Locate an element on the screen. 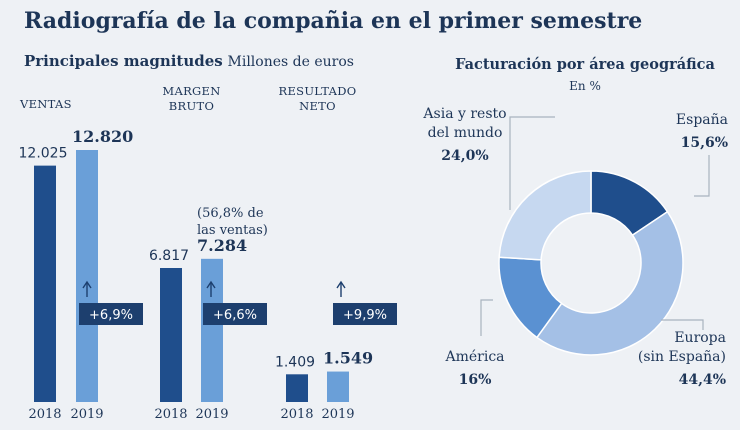 Image resolution: width=740 pixels, height=430 pixels. value-label-0-0: 12.025 is located at coordinates (43, 154).